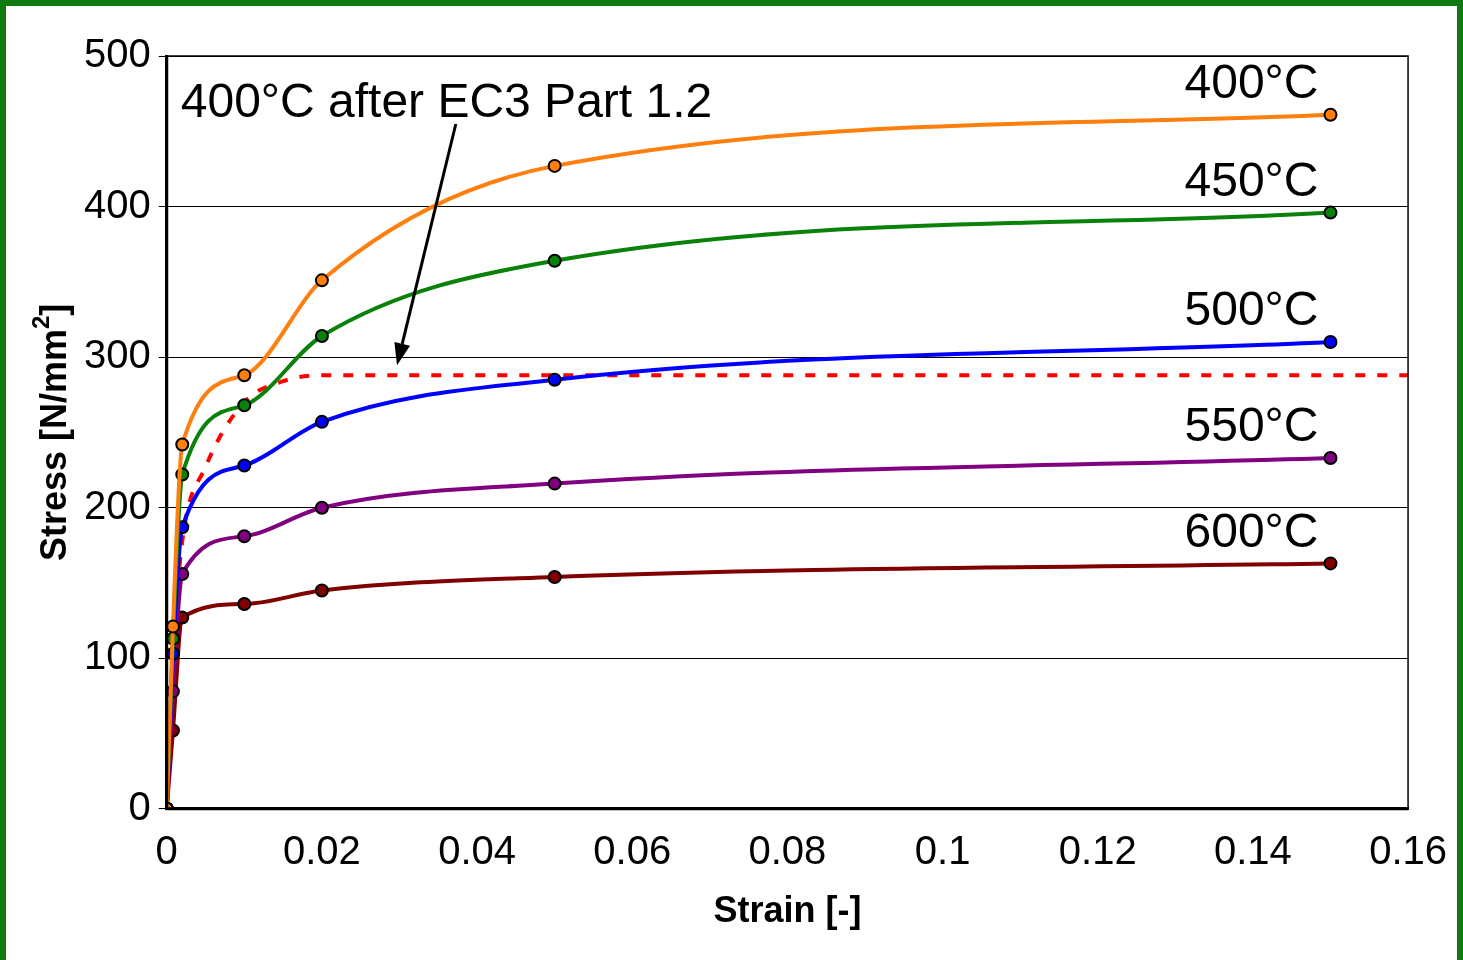 This screenshot has height=960, width=1463. Describe the element at coordinates (117, 203) in the screenshot. I see `y-tick-label: 400` at that location.